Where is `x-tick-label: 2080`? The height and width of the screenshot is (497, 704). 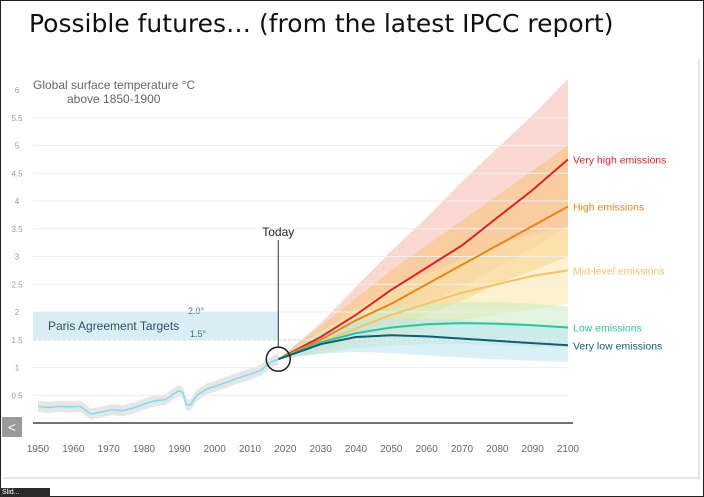
x-tick-label: 2080 is located at coordinates (497, 449).